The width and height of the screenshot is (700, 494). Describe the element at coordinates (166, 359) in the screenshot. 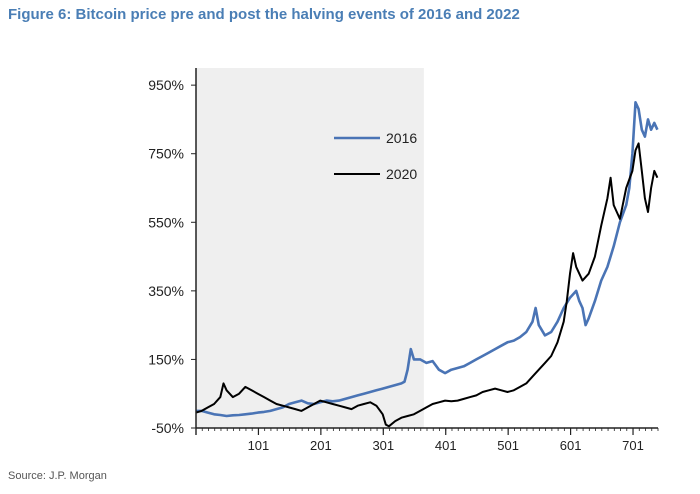

I see `y-tick-label: 150%` at that location.